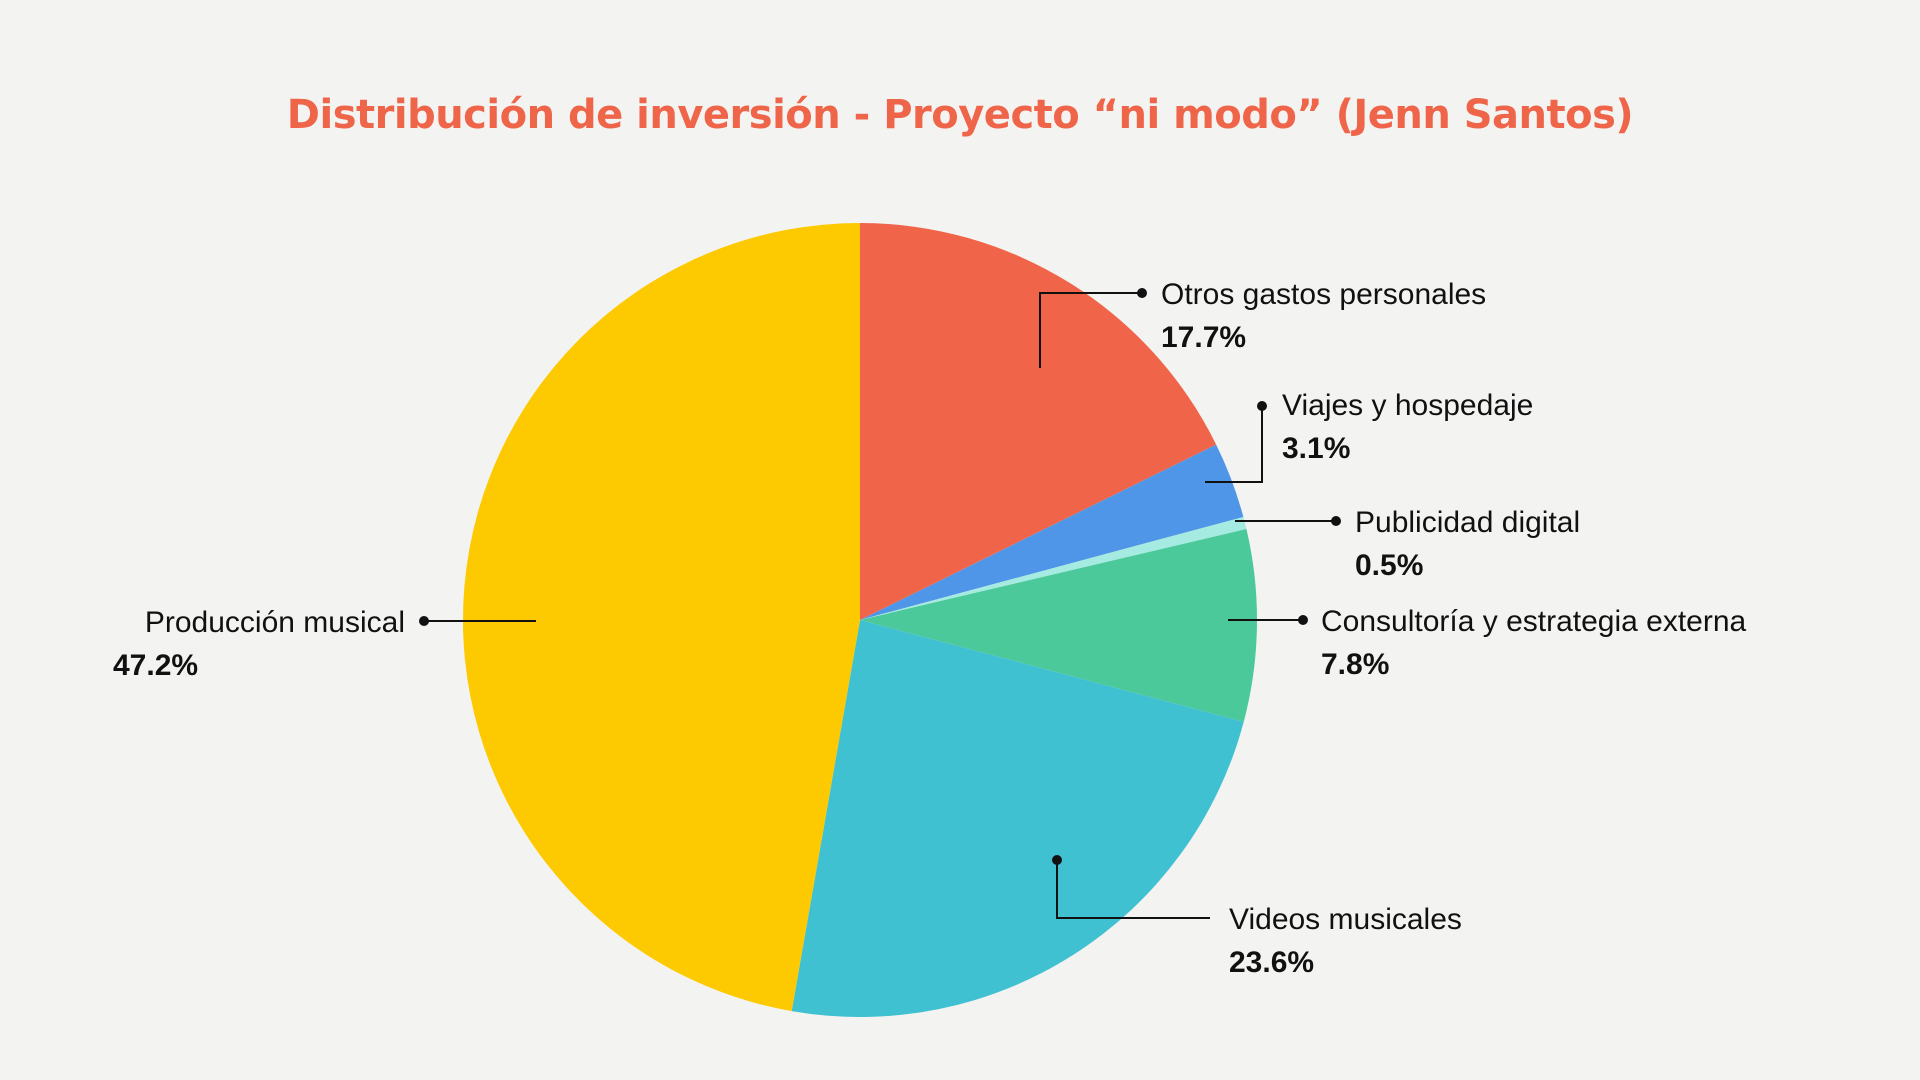 The height and width of the screenshot is (1080, 1920). I want to click on leader-line-viajes-y-hospedaje, so click(1234, 444).